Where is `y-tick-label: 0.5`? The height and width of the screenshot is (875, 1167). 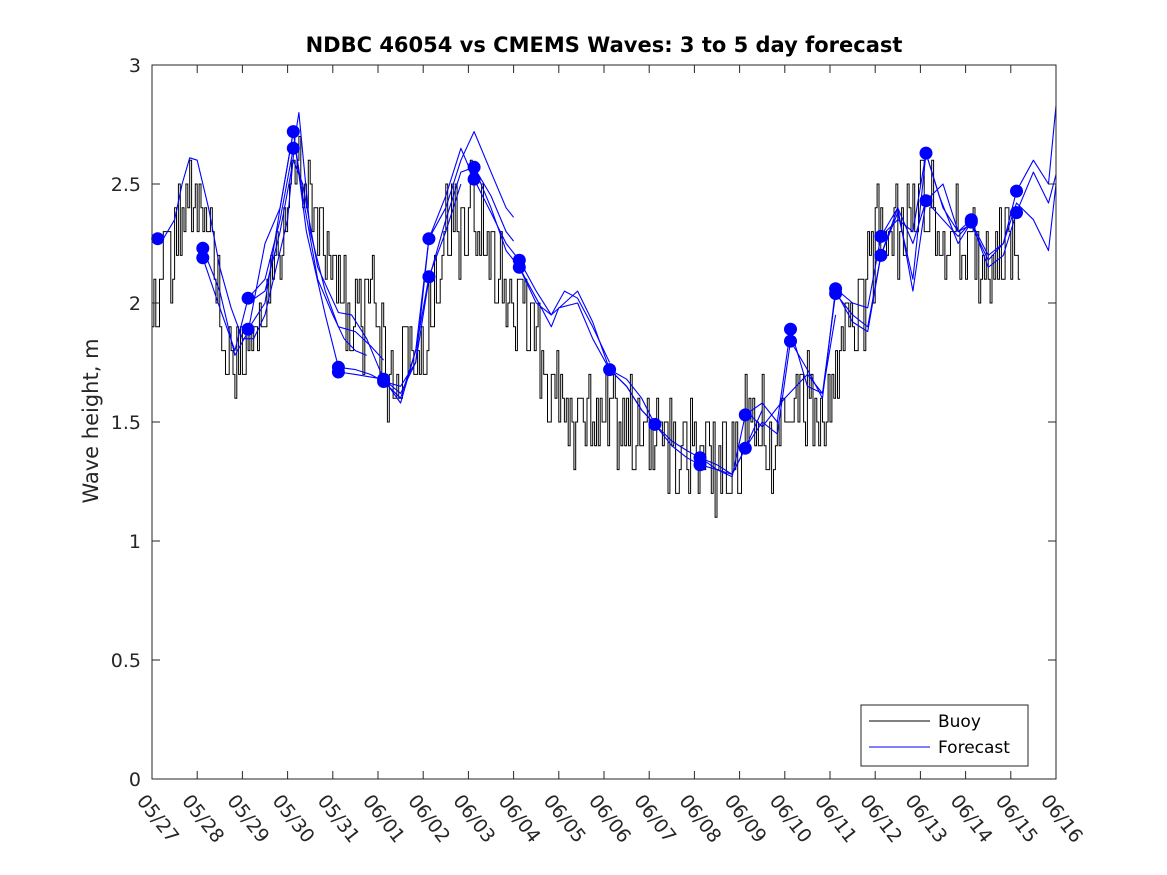
y-tick-label: 0.5 is located at coordinates (126, 661).